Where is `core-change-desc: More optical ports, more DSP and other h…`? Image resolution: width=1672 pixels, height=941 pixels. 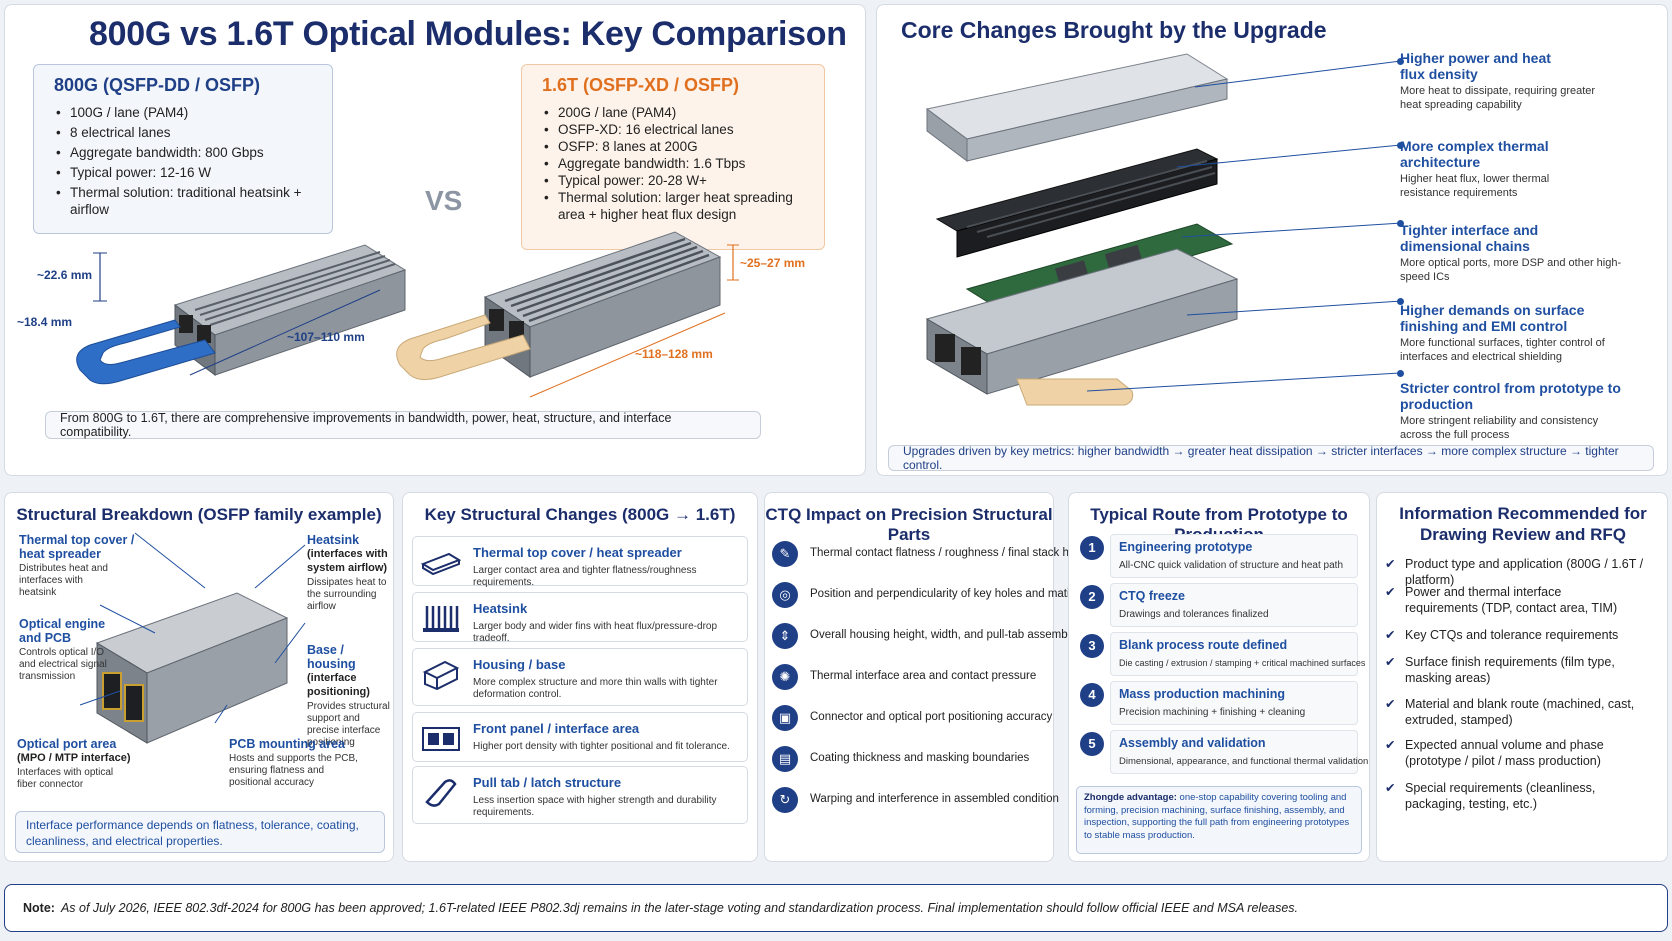 core-change-desc: More optical ports, more DSP and other h… is located at coordinates (1511, 270).